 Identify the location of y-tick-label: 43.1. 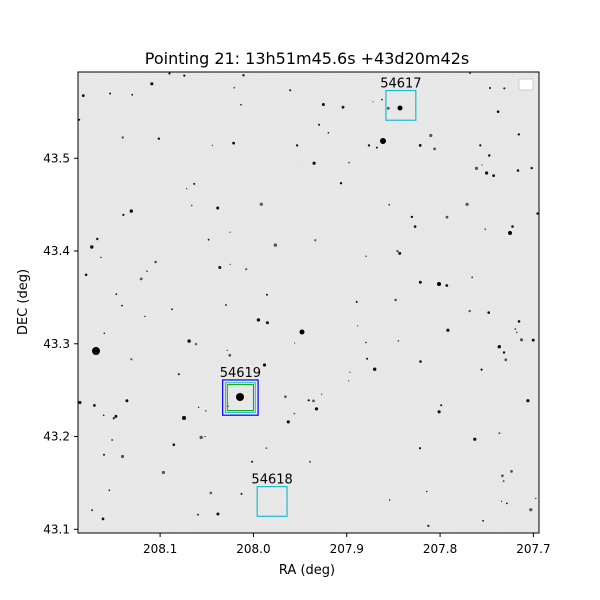
(56, 529).